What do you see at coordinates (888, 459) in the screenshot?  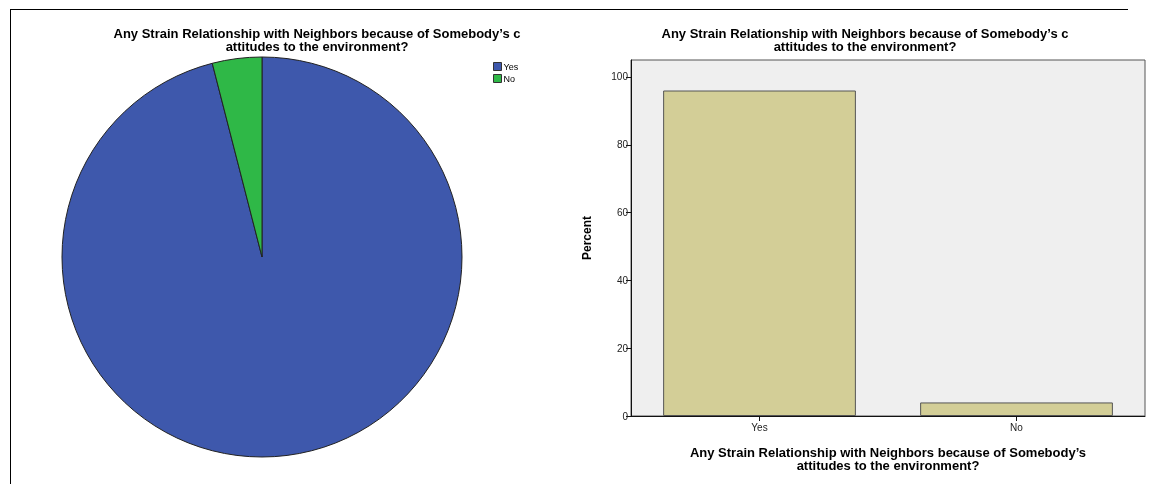 I see `x-axis-title: Any Strain Relationship with Neighbors because of Somebody’s attitudes to the environment?` at bounding box center [888, 459].